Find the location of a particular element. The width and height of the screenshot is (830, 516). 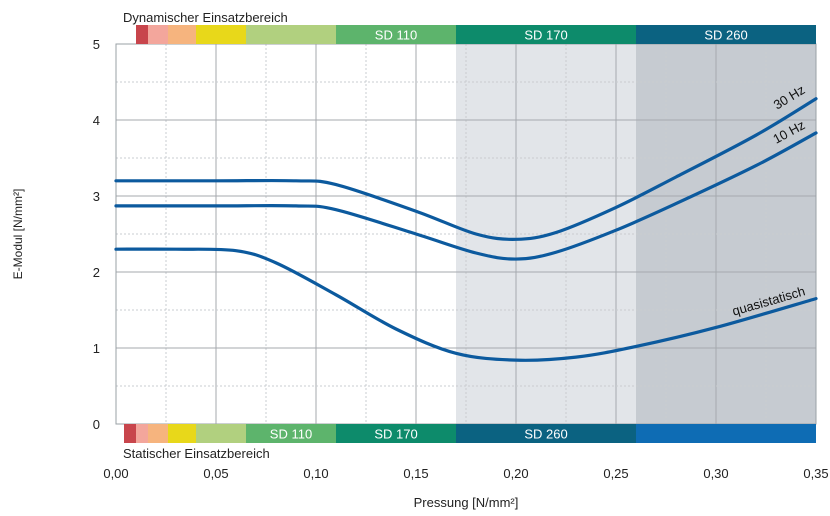

dynamic-range-label: SD 170 is located at coordinates (545, 35).